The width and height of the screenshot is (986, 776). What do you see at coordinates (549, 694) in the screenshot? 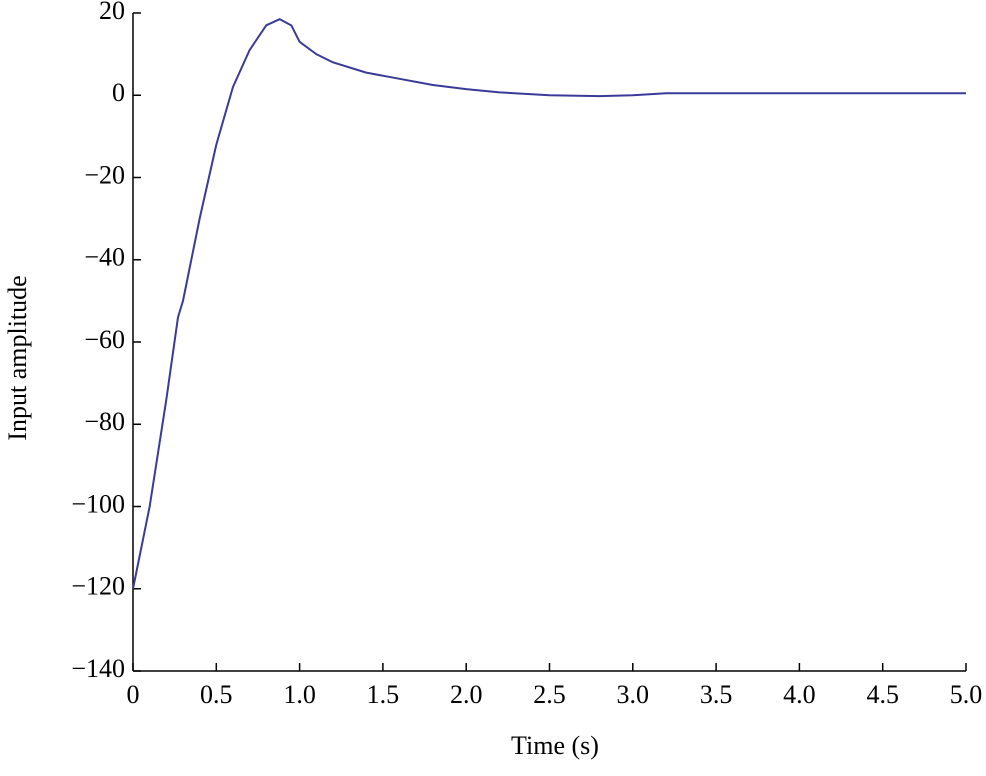
I see `x-tick-label: 2.5` at bounding box center [549, 694].